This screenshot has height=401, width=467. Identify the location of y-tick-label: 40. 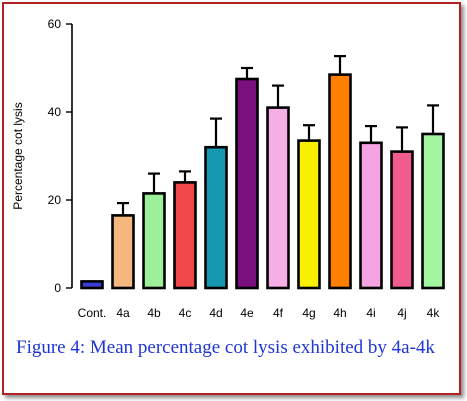
(55, 112).